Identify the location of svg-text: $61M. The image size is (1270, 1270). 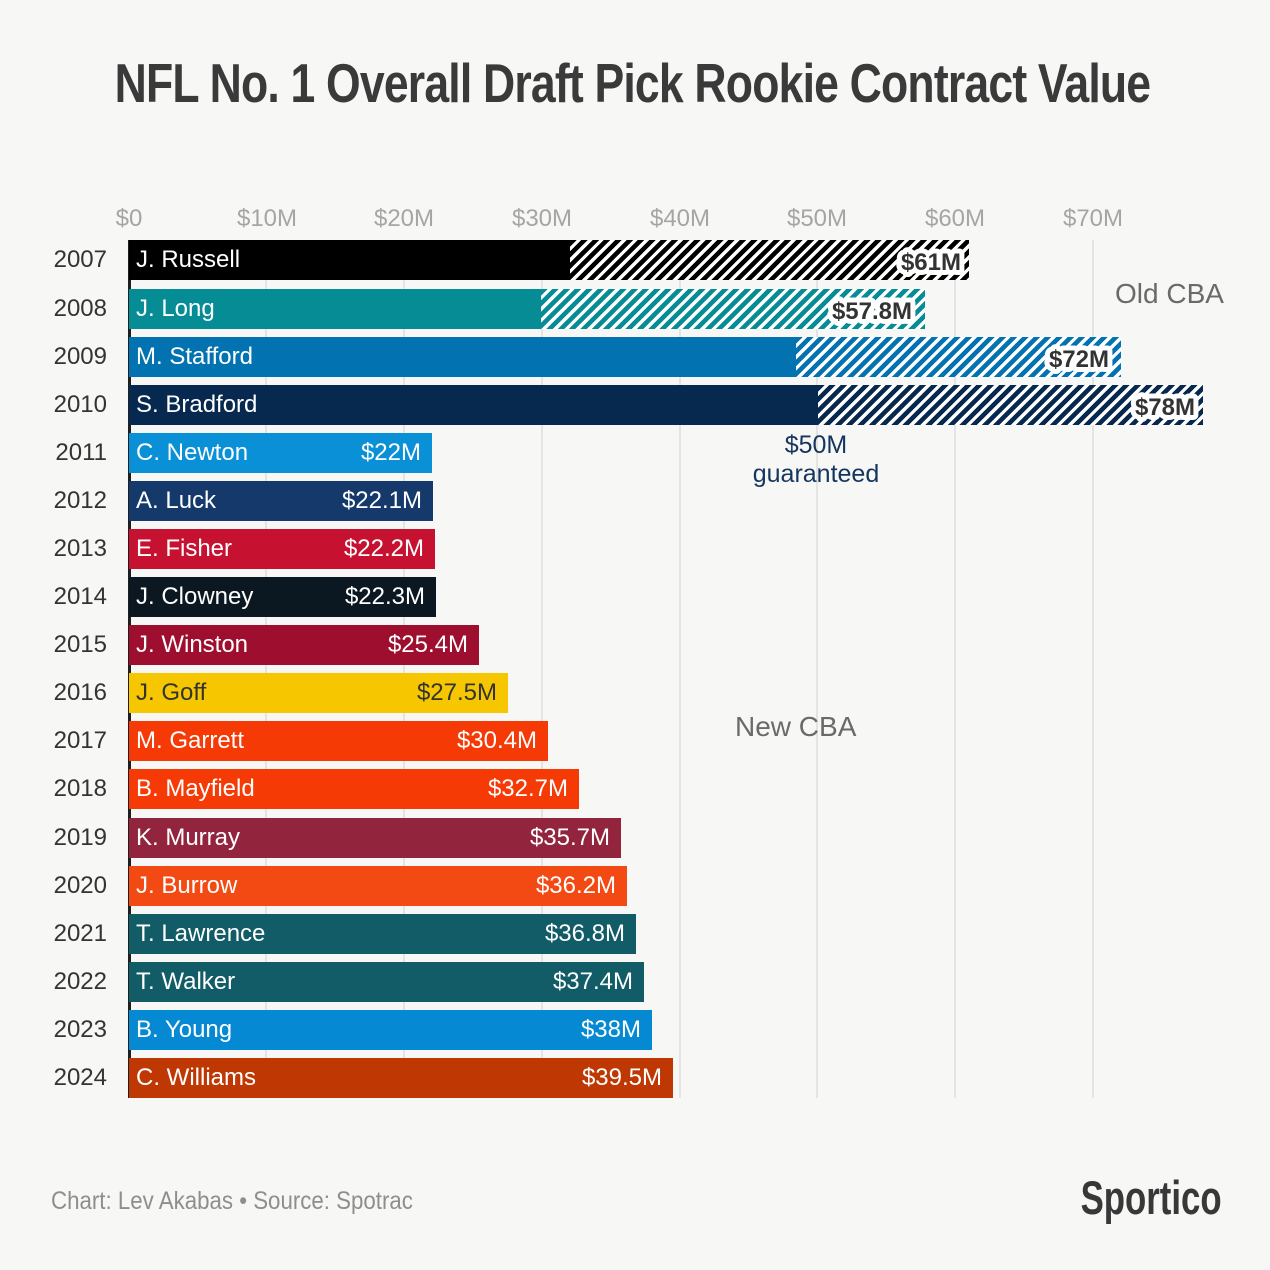
(931, 262).